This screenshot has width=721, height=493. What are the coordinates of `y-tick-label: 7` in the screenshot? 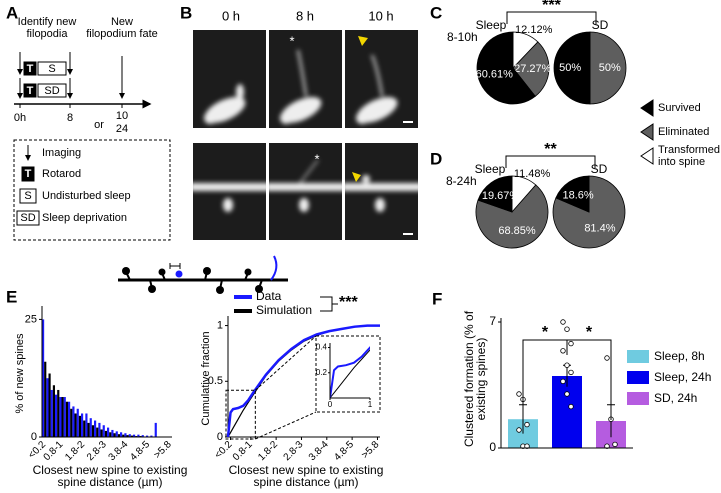 It's located at (492, 321).